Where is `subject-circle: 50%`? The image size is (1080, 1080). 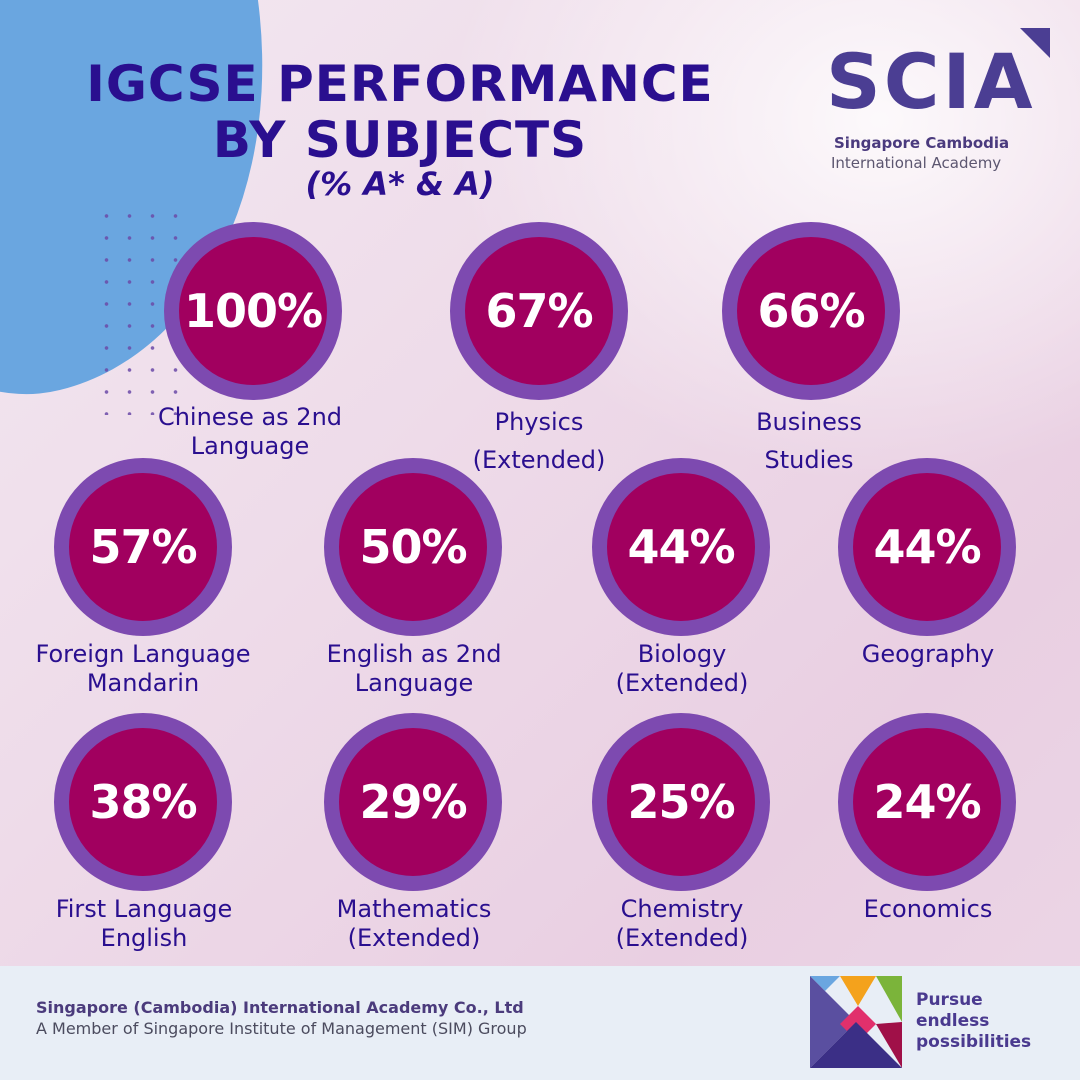
subject-circle: 50% is located at coordinates (413, 547).